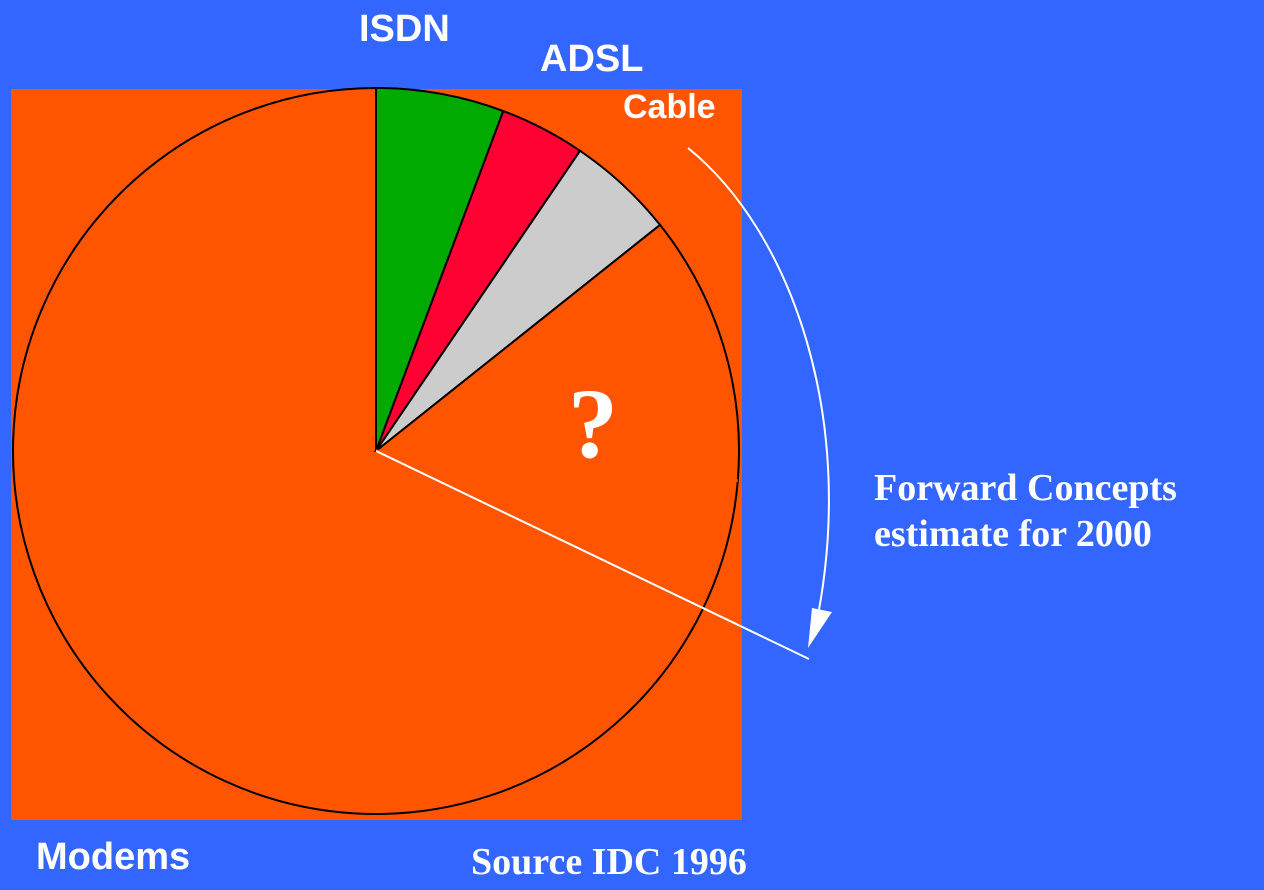  Describe the element at coordinates (440, 269) in the screenshot. I see `pie-slice-isdn` at that location.